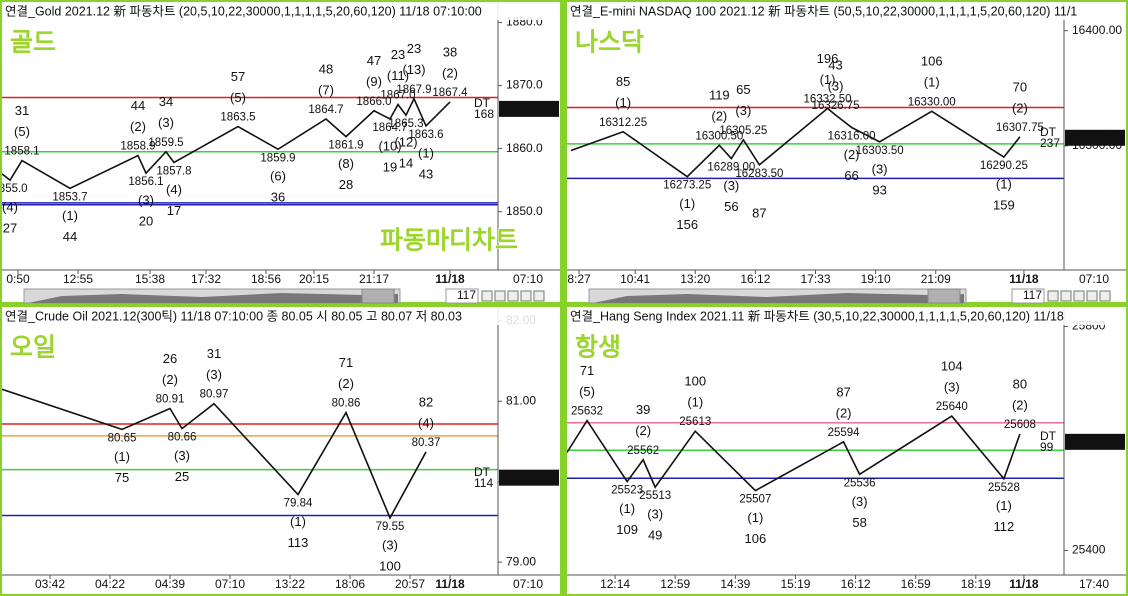  I want to click on x-tick-label: 04:39, so click(170, 584).